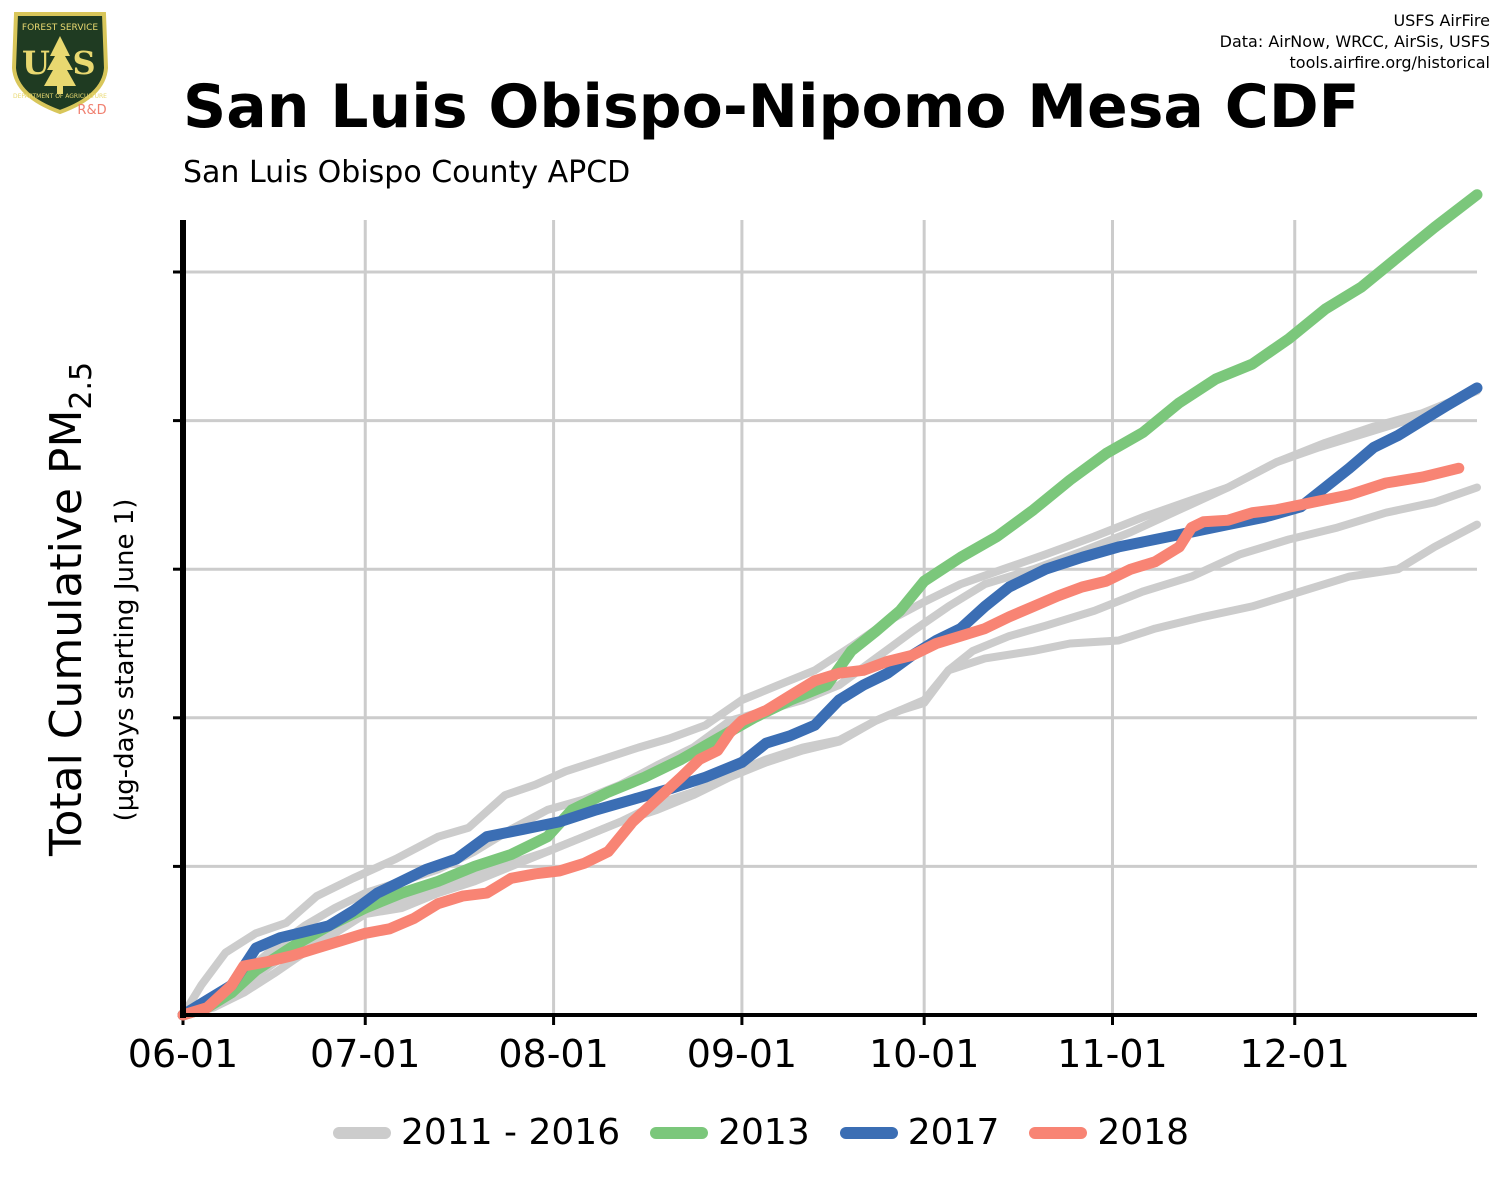 This screenshot has height=1200, width=1500. What do you see at coordinates (1295, 1054) in the screenshot?
I see `x-tick-label: 12-01` at bounding box center [1295, 1054].